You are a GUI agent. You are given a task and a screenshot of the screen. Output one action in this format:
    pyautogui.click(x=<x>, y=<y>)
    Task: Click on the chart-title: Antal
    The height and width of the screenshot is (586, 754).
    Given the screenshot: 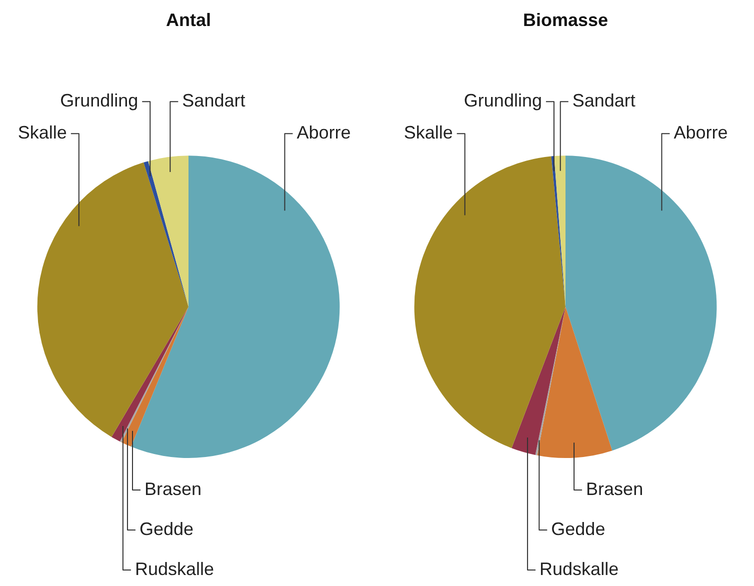 What is the action you would take?
    pyautogui.click(x=188, y=20)
    